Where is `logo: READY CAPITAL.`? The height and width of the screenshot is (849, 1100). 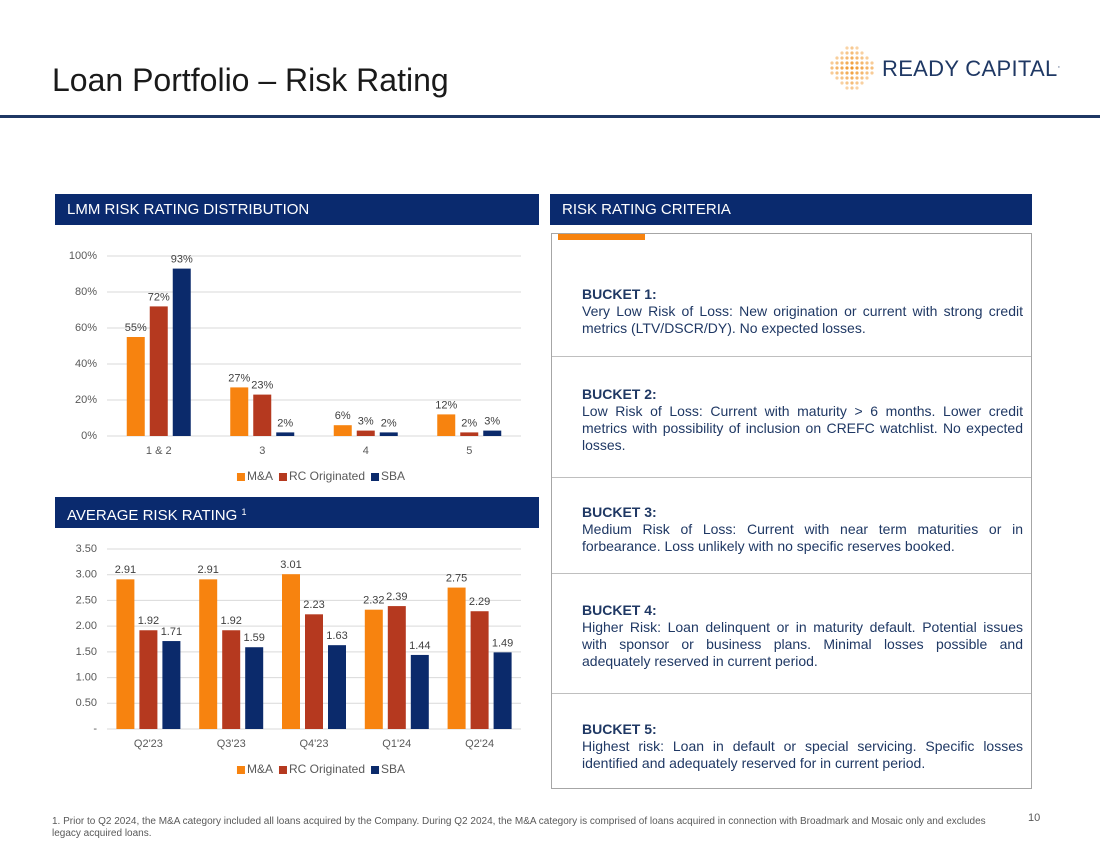 logo: READY CAPITAL. is located at coordinates (971, 69).